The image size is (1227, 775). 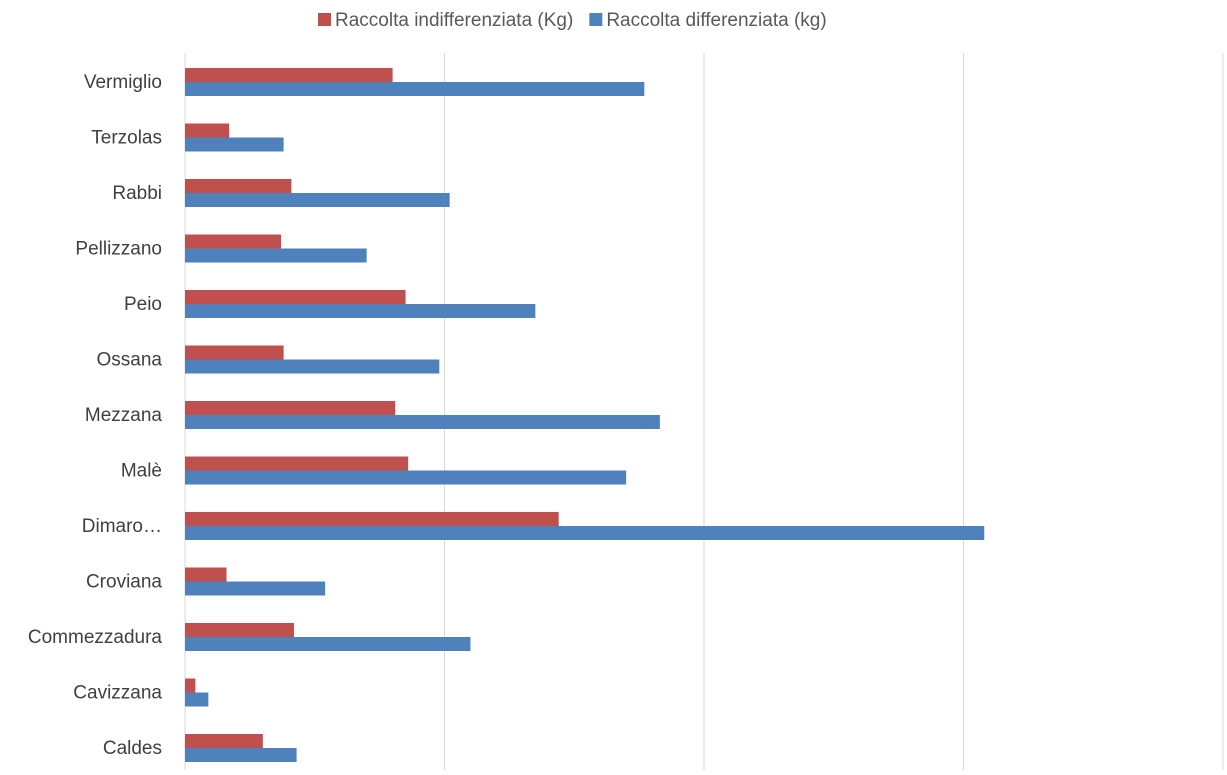 What do you see at coordinates (118, 249) in the screenshot?
I see `category-label-pellizzano: Pellizzano` at bounding box center [118, 249].